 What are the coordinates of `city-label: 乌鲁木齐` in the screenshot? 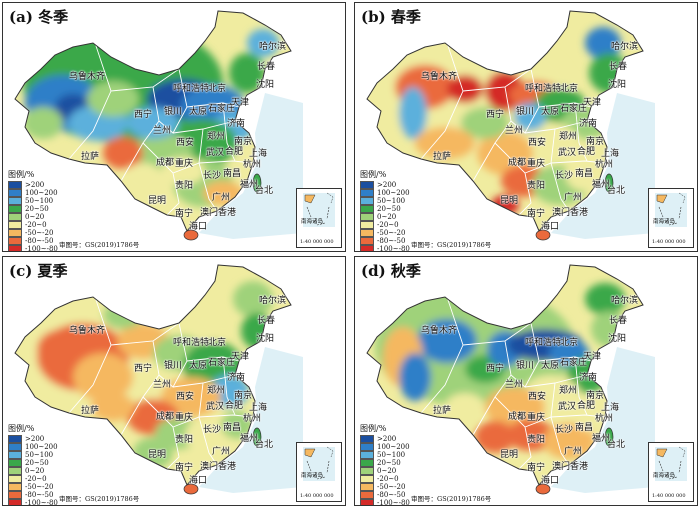 It's located at (439, 331).